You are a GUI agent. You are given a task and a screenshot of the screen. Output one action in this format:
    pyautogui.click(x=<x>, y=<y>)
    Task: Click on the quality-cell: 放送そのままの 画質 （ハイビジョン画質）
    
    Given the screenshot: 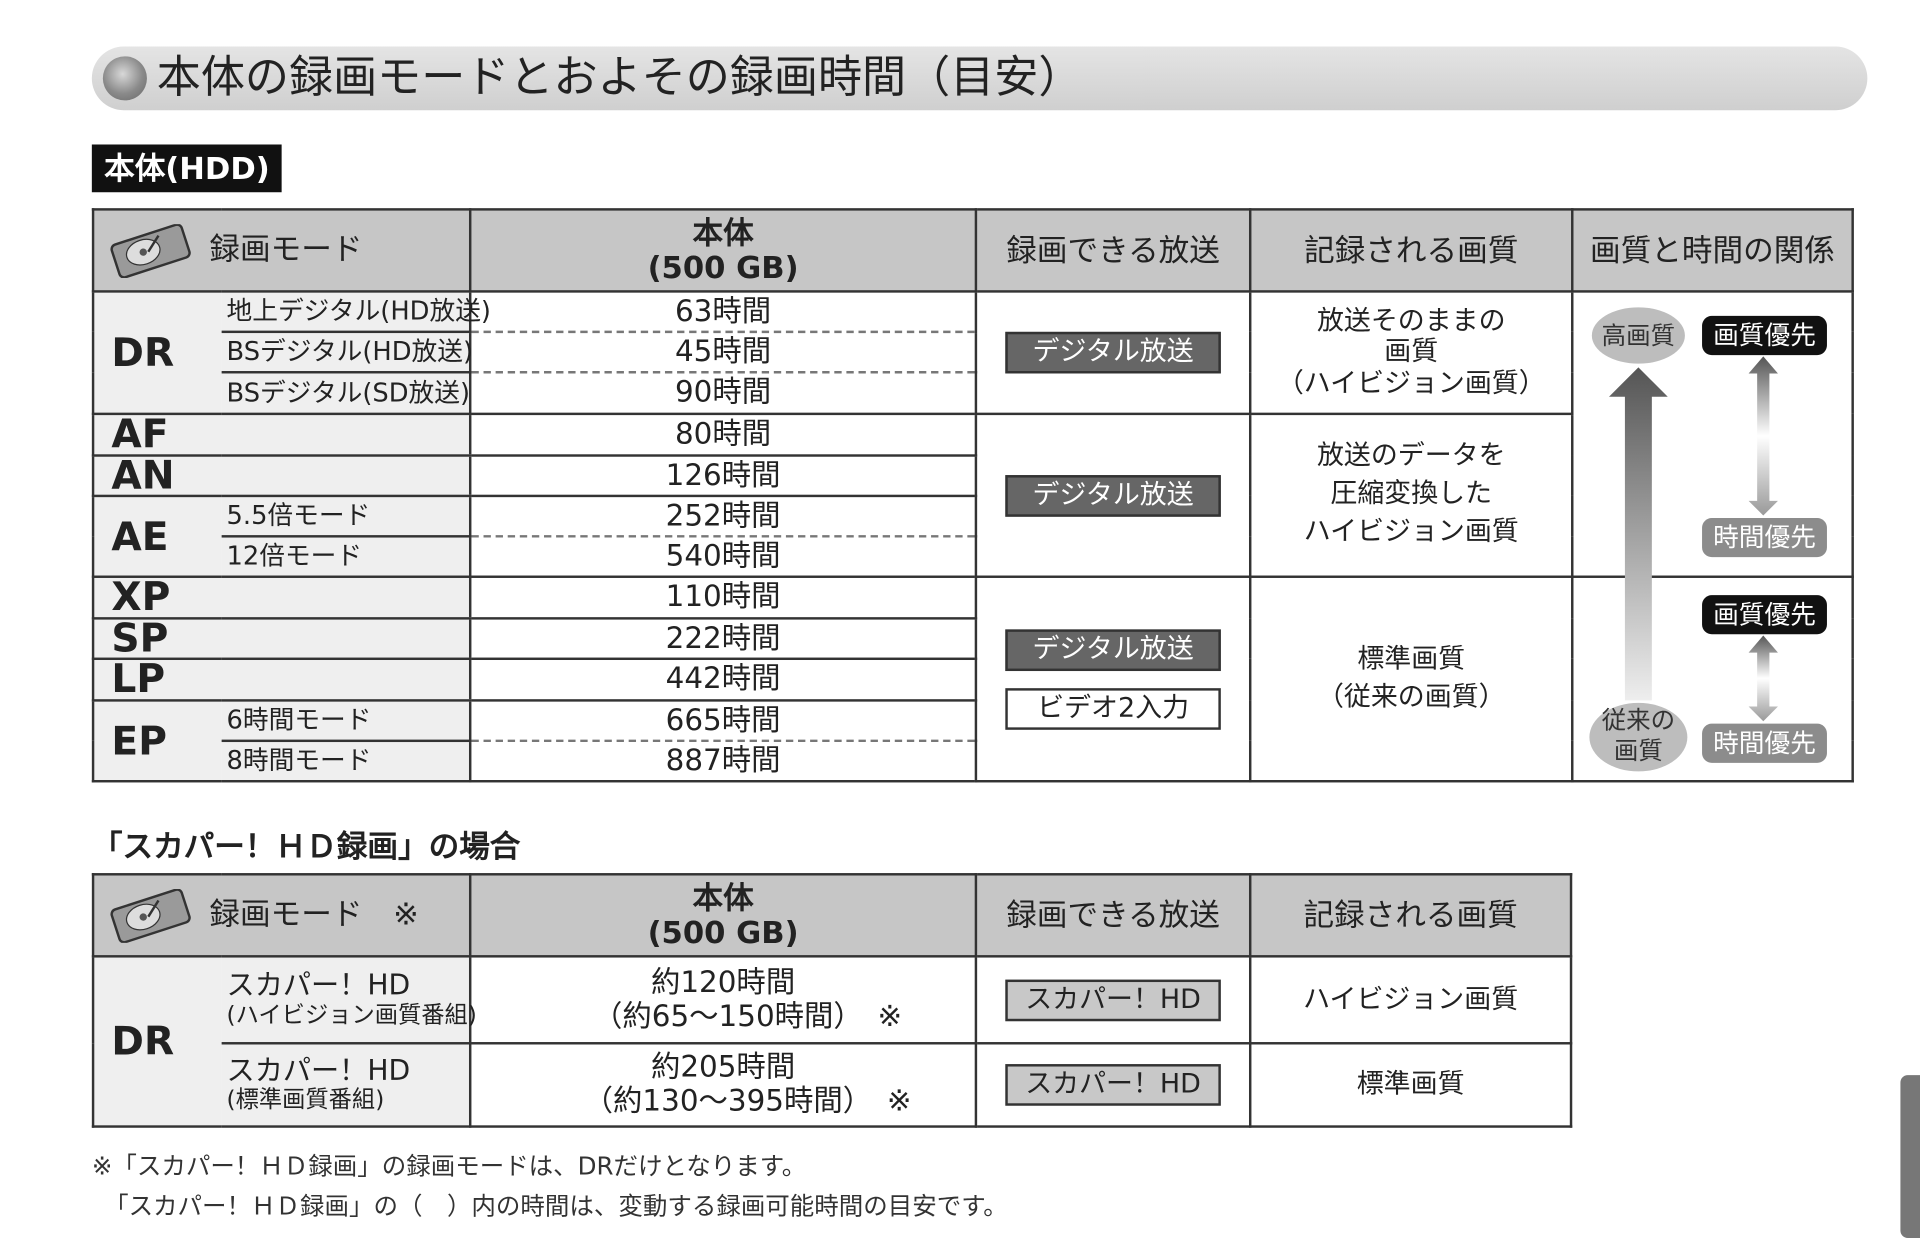 What is the action you would take?
    pyautogui.click(x=1411, y=353)
    